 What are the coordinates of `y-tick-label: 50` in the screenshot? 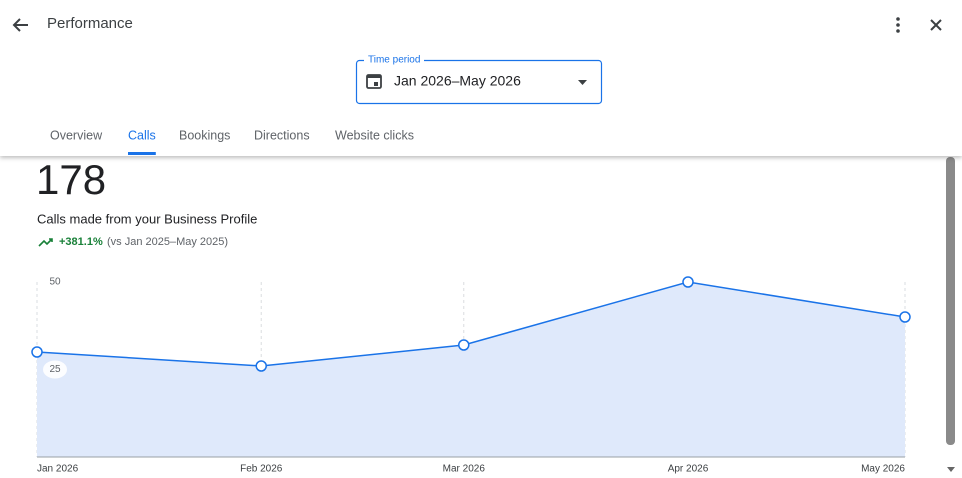 It's located at (55, 282).